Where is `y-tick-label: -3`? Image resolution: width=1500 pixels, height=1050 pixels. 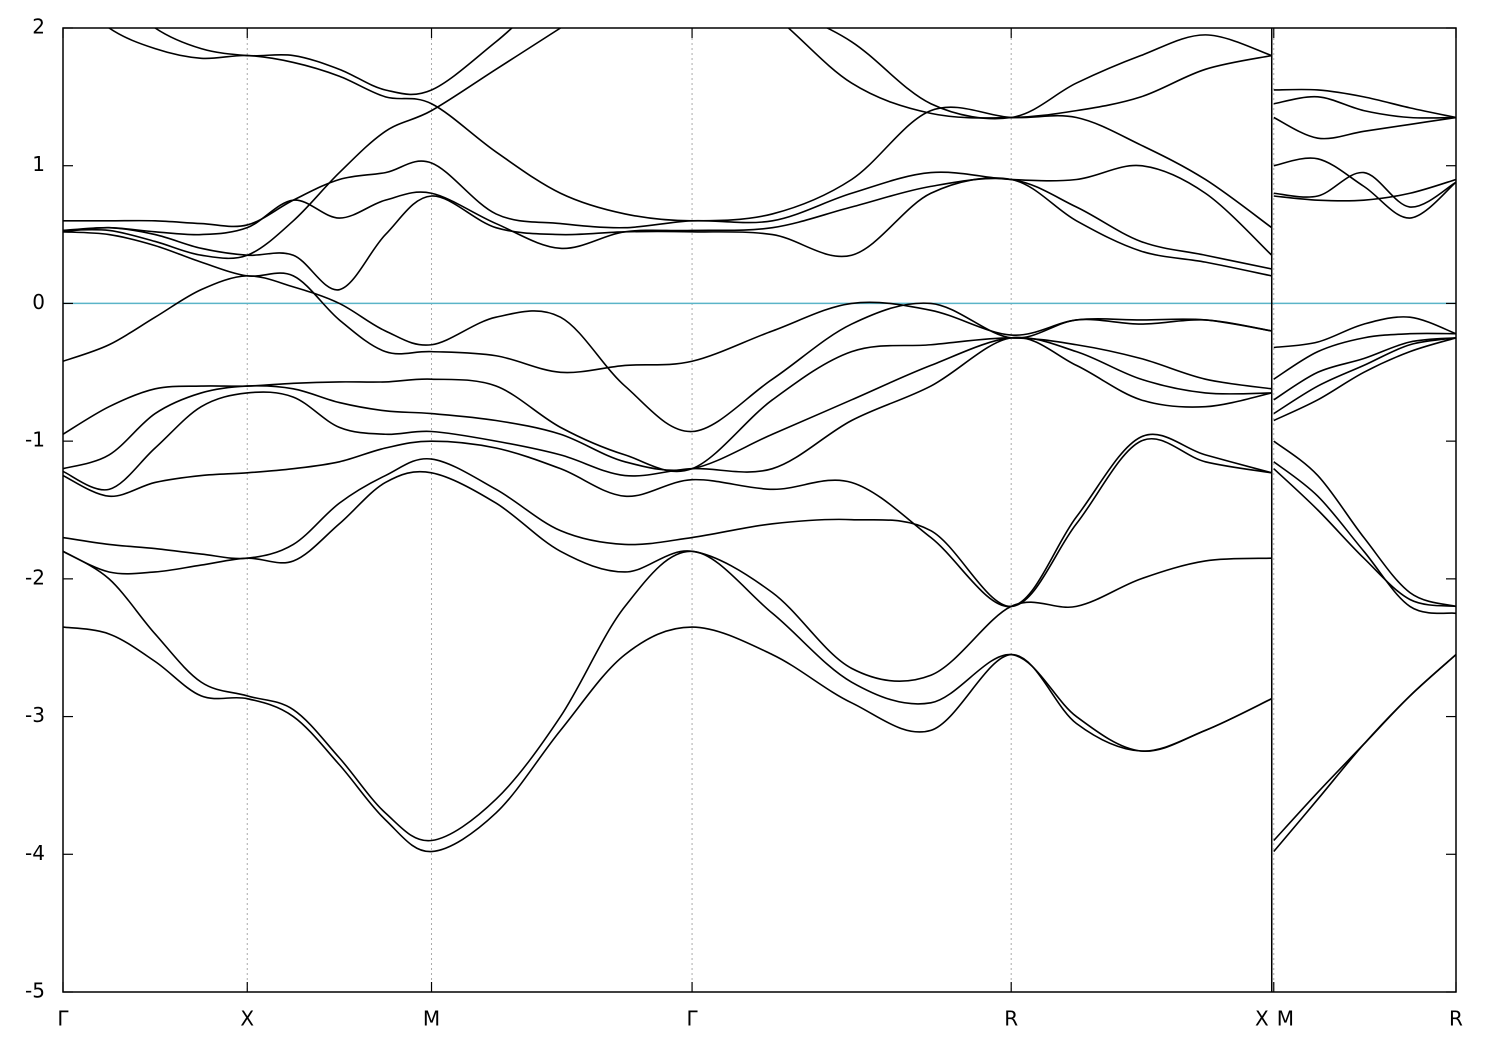 y-tick-label: -3 is located at coordinates (35, 715).